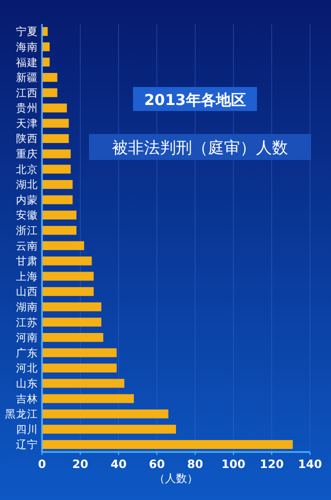 The width and height of the screenshot is (331, 500). Describe the element at coordinates (310, 464) in the screenshot. I see `x-tick-label: 140` at that location.